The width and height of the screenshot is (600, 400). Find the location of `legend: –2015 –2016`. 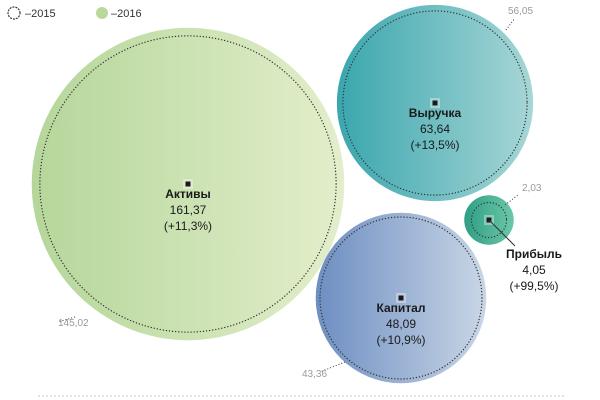

legend: –2015 –2016 is located at coordinates (74, 13).